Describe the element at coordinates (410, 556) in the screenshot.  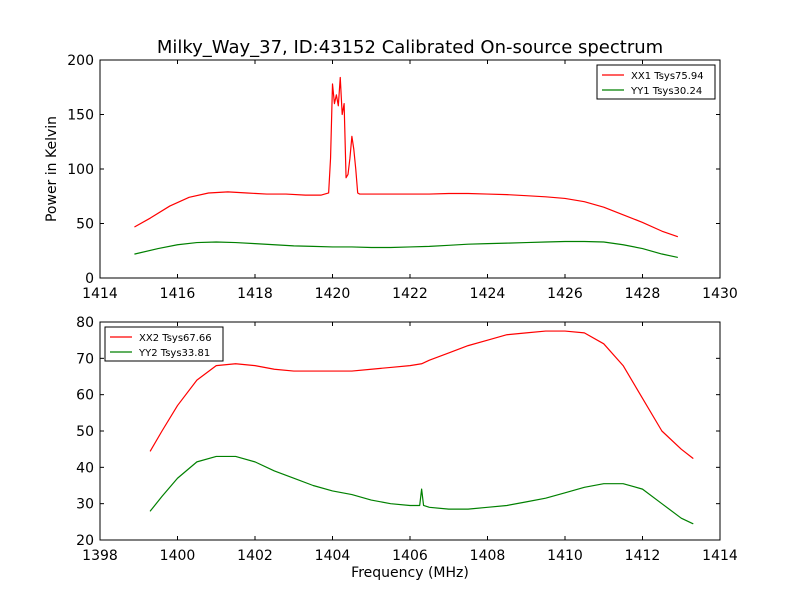
I see `bottom-x-tick-label-4: 1406` at that location.